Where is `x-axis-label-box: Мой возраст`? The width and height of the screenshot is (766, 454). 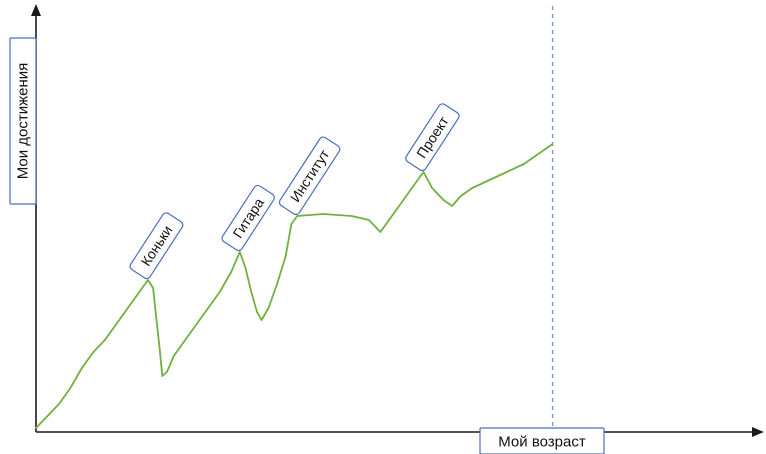 x-axis-label-box: Мой возраст is located at coordinates (542, 440).